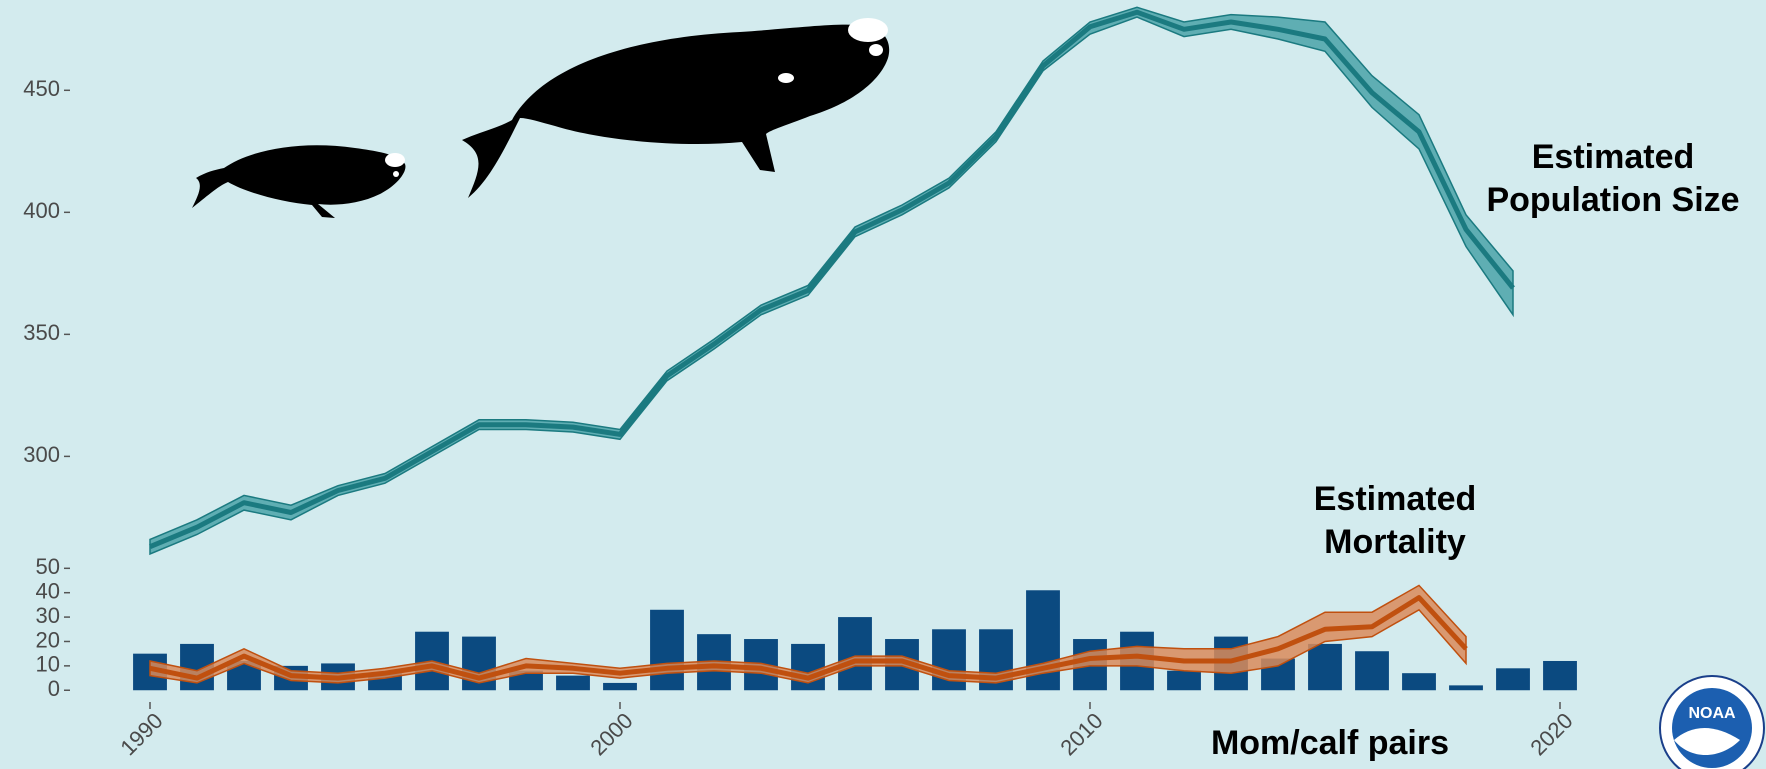 Image resolution: width=1766 pixels, height=769 pixels. What do you see at coordinates (299, 181) in the screenshot?
I see `whale-small` at bounding box center [299, 181].